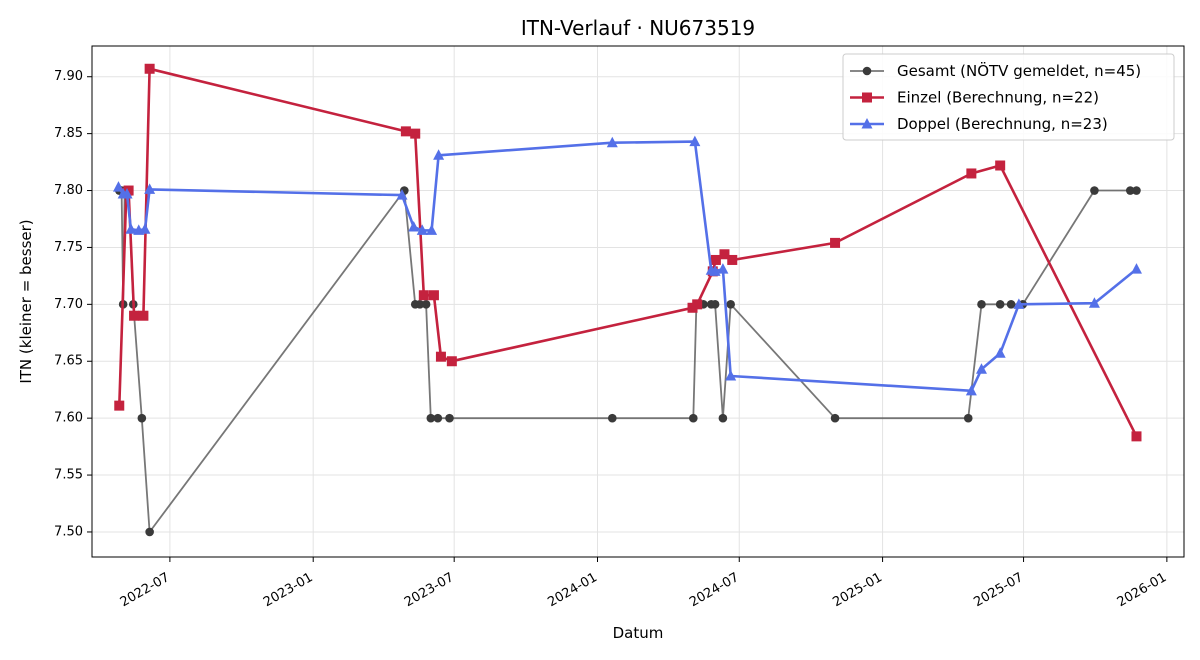  I want to click on y-tick-label: 7.50, so click(68, 531).